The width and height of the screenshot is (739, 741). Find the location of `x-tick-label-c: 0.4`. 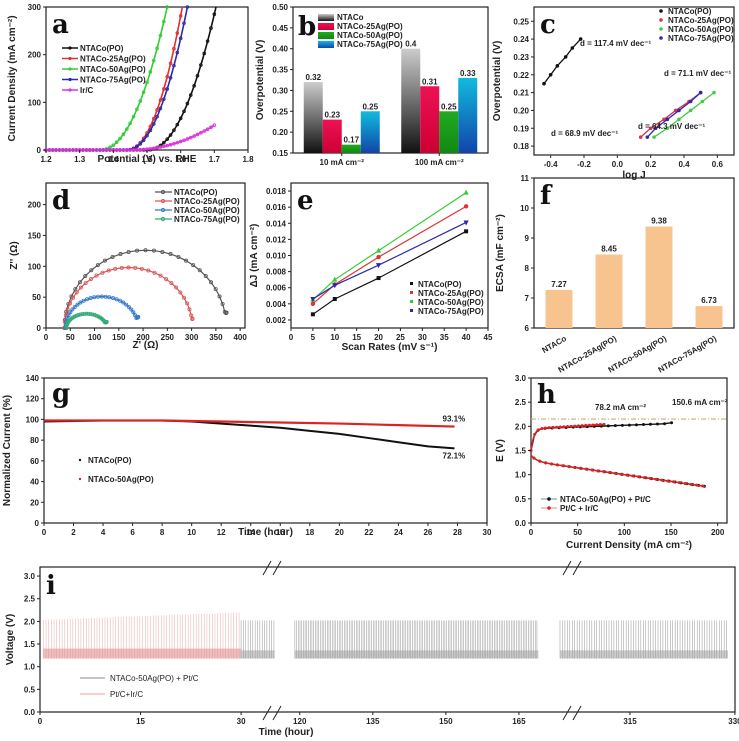

x-tick-label-c: 0.4 is located at coordinates (684, 164).